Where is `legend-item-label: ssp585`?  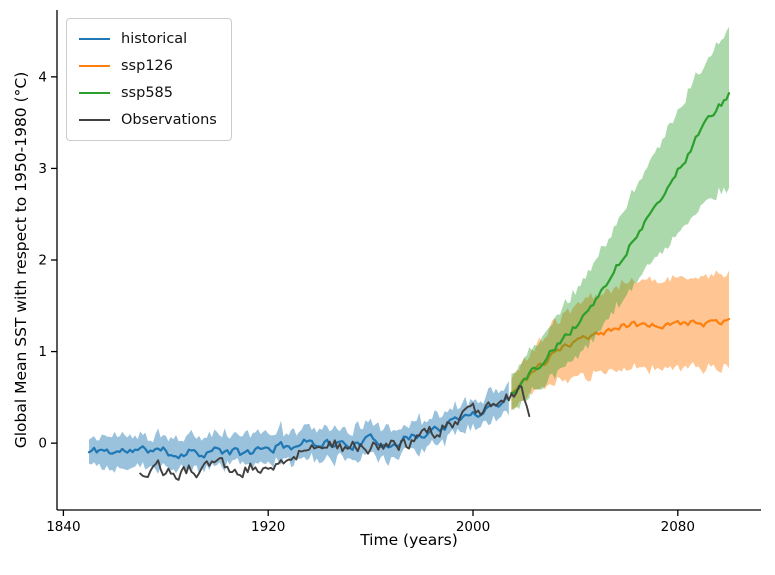
legend-item-label: ssp585 is located at coordinates (147, 92).